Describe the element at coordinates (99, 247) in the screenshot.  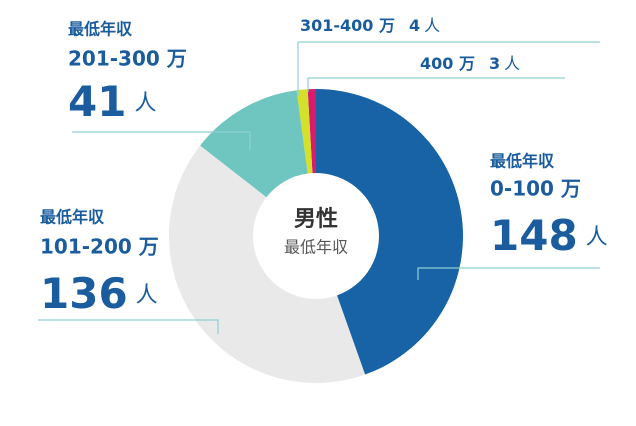
I see `category-label: 101-200 万` at that location.